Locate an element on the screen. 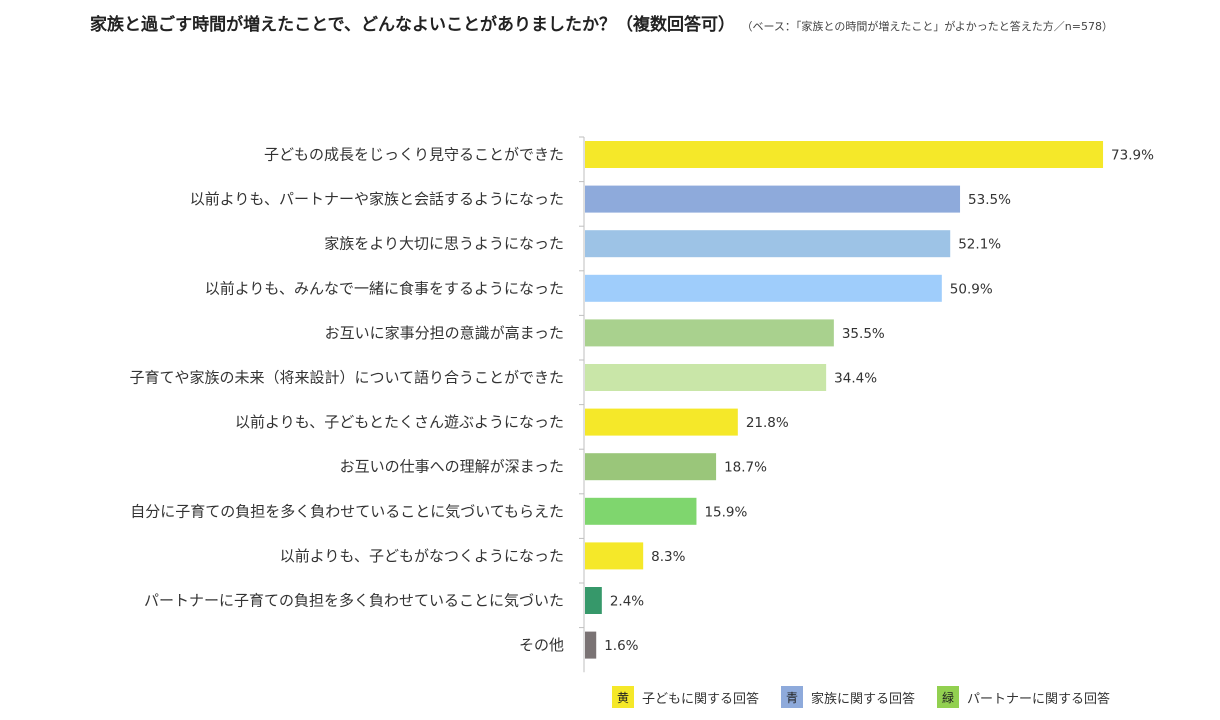 The image size is (1220, 720). data-label: 21.8% is located at coordinates (767, 423).